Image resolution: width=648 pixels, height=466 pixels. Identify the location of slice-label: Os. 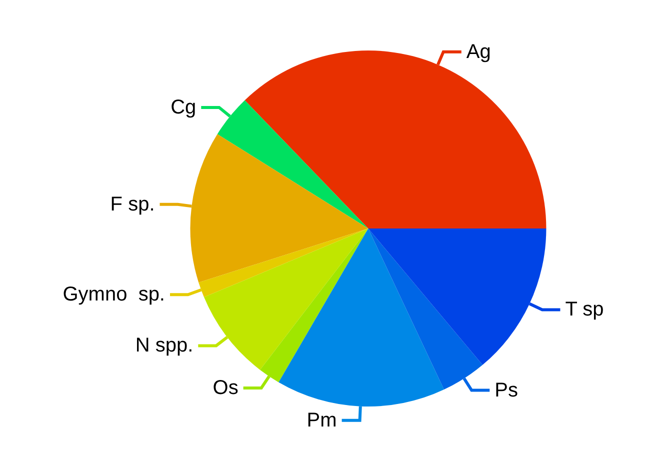
(225, 387).